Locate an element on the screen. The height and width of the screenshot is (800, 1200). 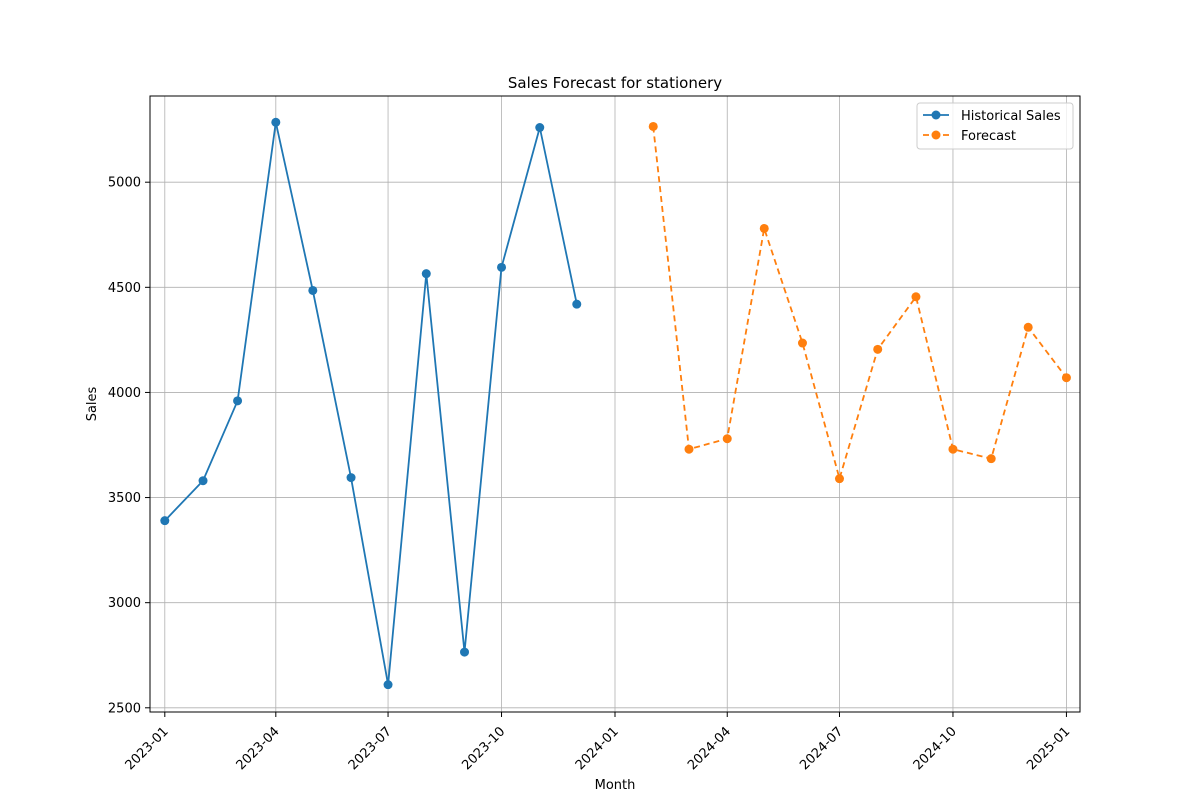
chart-title: Sales Forecast for stationery is located at coordinates (615, 83).